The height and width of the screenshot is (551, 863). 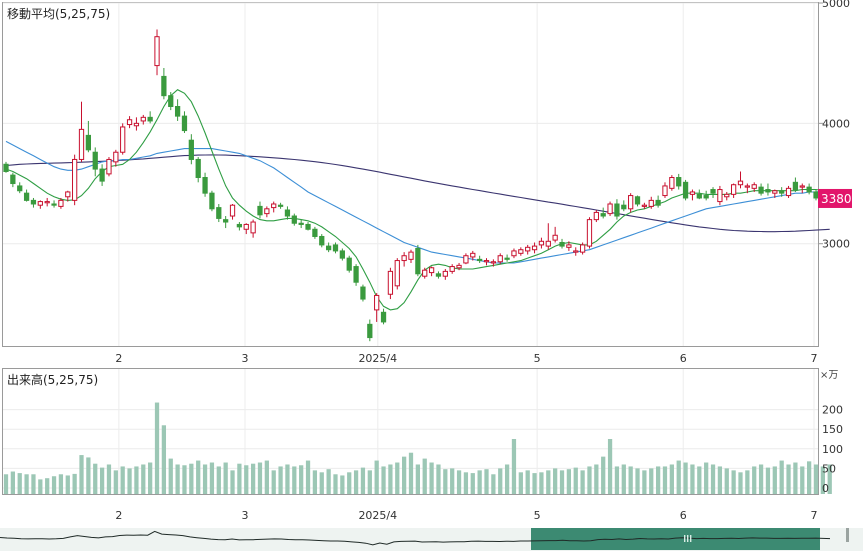 I want to click on price-y-tick-label: 4000, so click(x=836, y=123).